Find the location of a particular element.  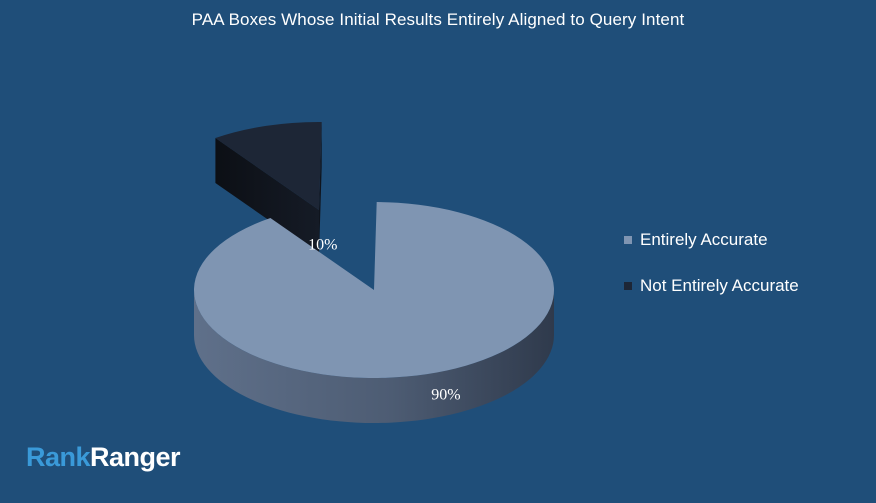

legend-item-entirely-accurate: Entirely Accurate is located at coordinates (711, 239).